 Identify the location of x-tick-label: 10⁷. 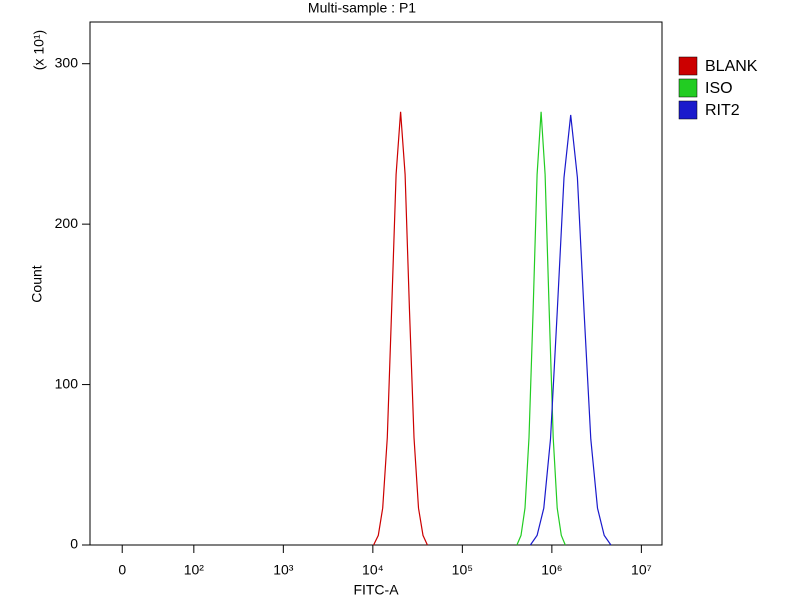
(641, 570).